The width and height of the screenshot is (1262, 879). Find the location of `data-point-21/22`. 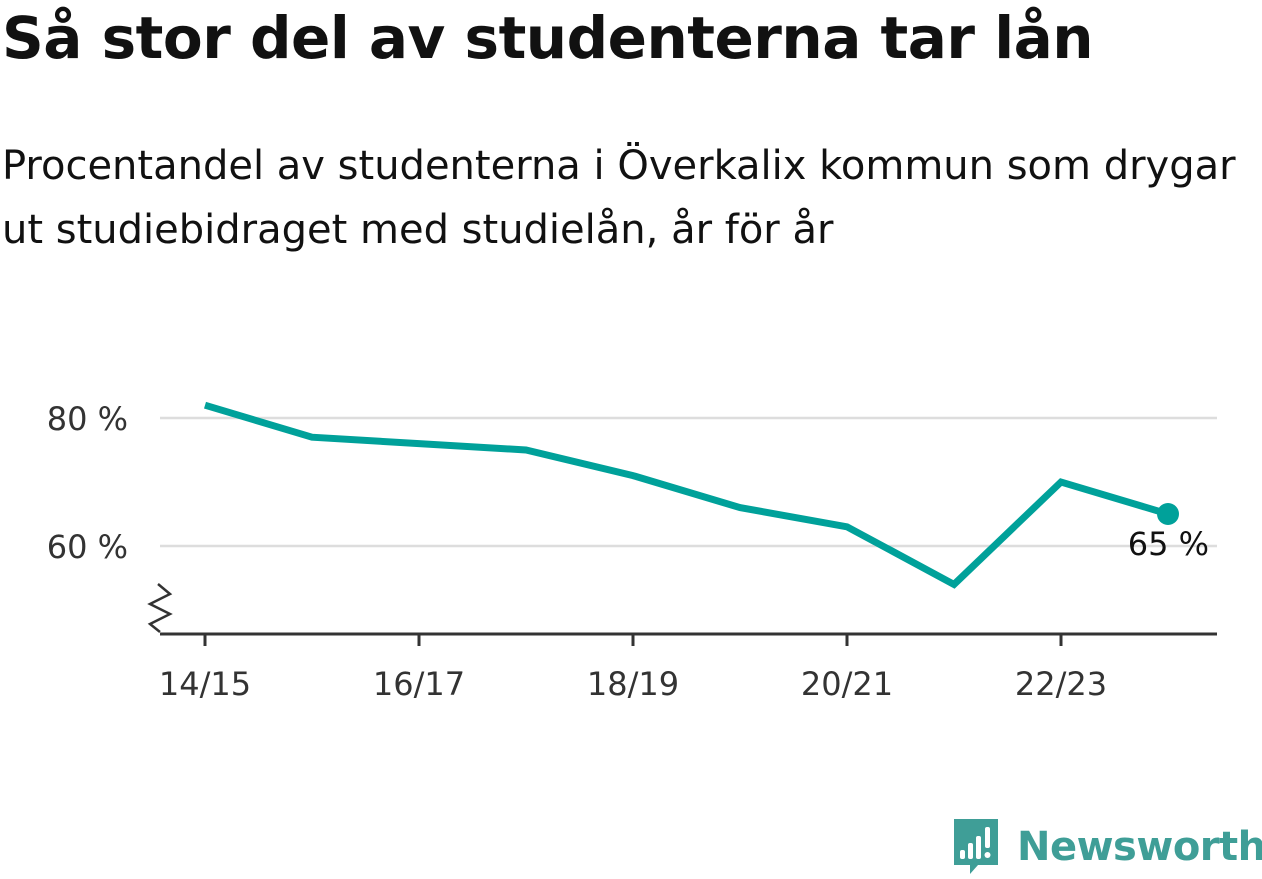

data-point-21/22 is located at coordinates (954, 584).